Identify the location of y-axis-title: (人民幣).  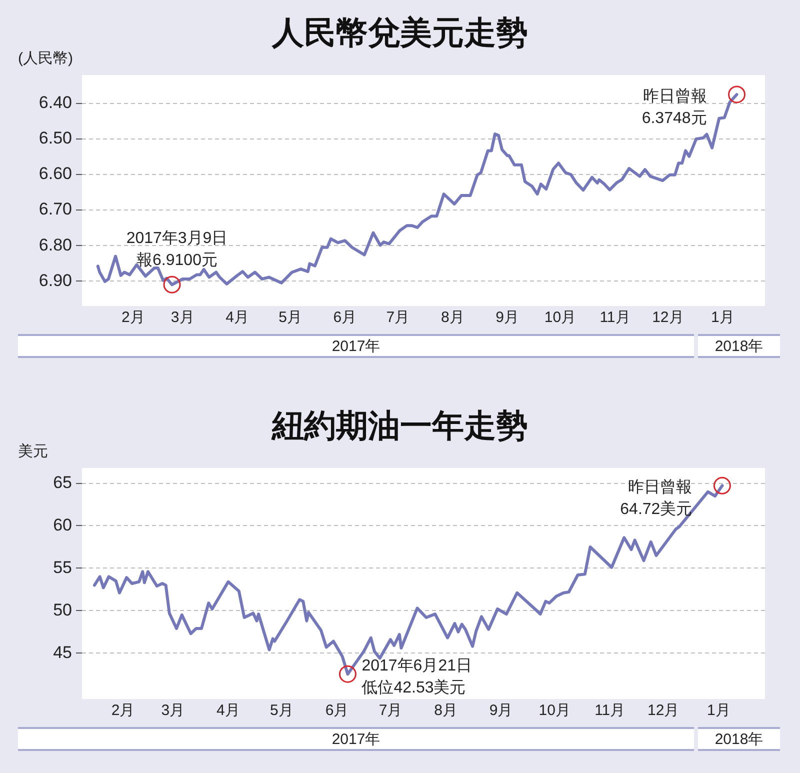
(45, 59).